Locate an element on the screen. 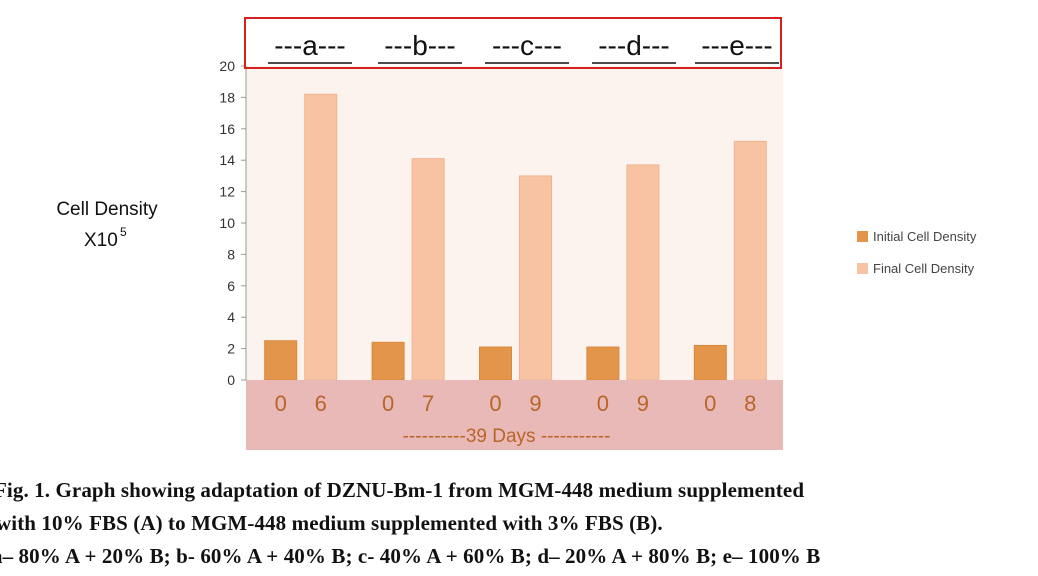 The height and width of the screenshot is (576, 1038). category-box is located at coordinates (513, 43).